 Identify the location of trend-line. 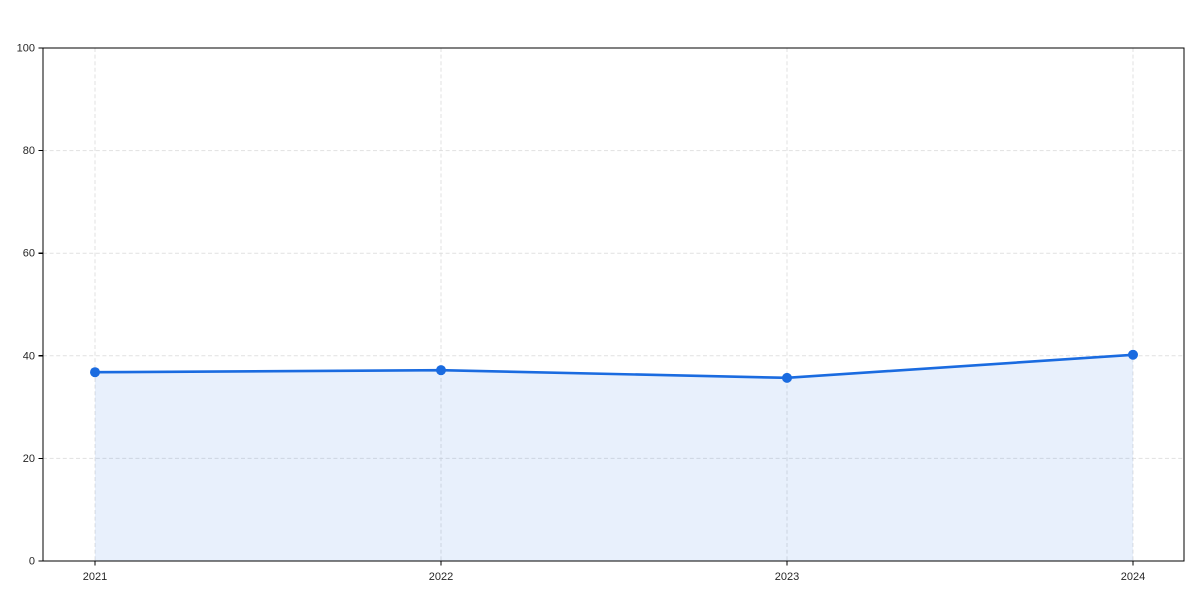
(614, 366).